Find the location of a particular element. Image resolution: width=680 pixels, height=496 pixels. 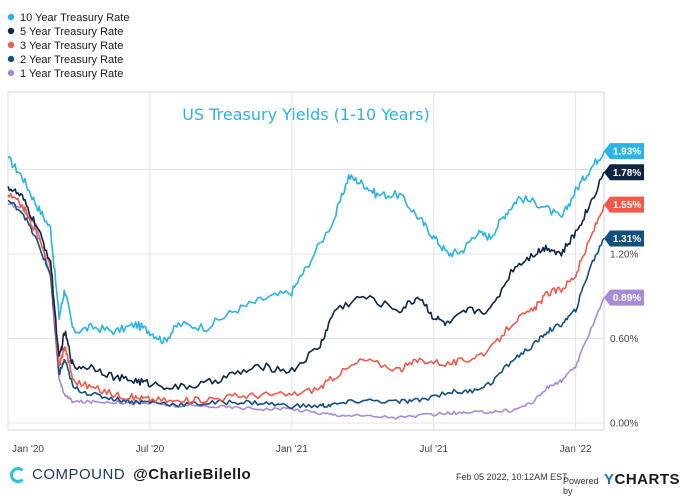

timestamp: Feb 05 2022, 10:12AM EST. is located at coordinates (512, 477).